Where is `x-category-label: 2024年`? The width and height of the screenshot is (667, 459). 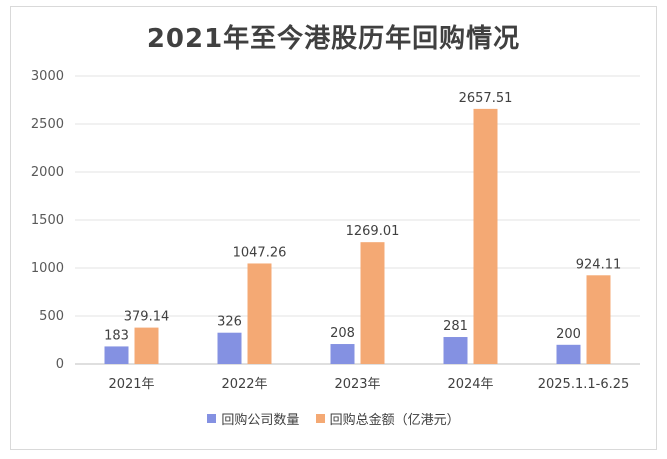
x-category-label: 2024年 is located at coordinates (470, 384).